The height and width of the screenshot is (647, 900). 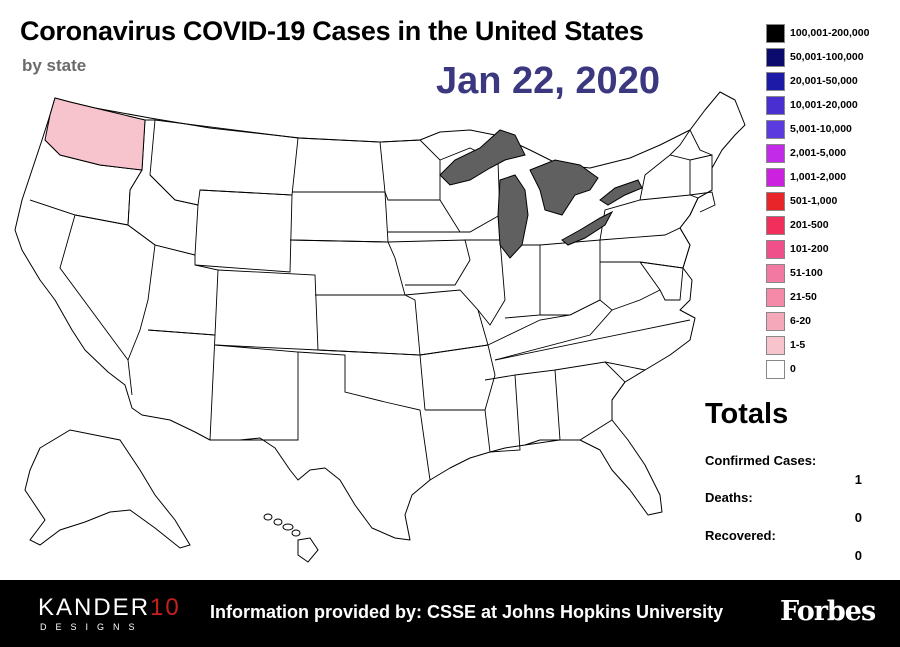 What do you see at coordinates (831, 322) in the screenshot?
I see `legend-item: 6-20` at bounding box center [831, 322].